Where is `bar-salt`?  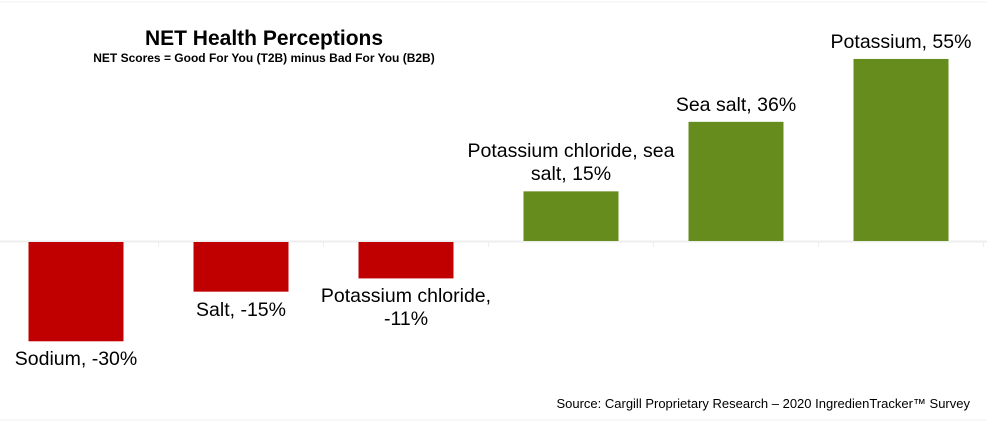
bar-salt is located at coordinates (241, 267).